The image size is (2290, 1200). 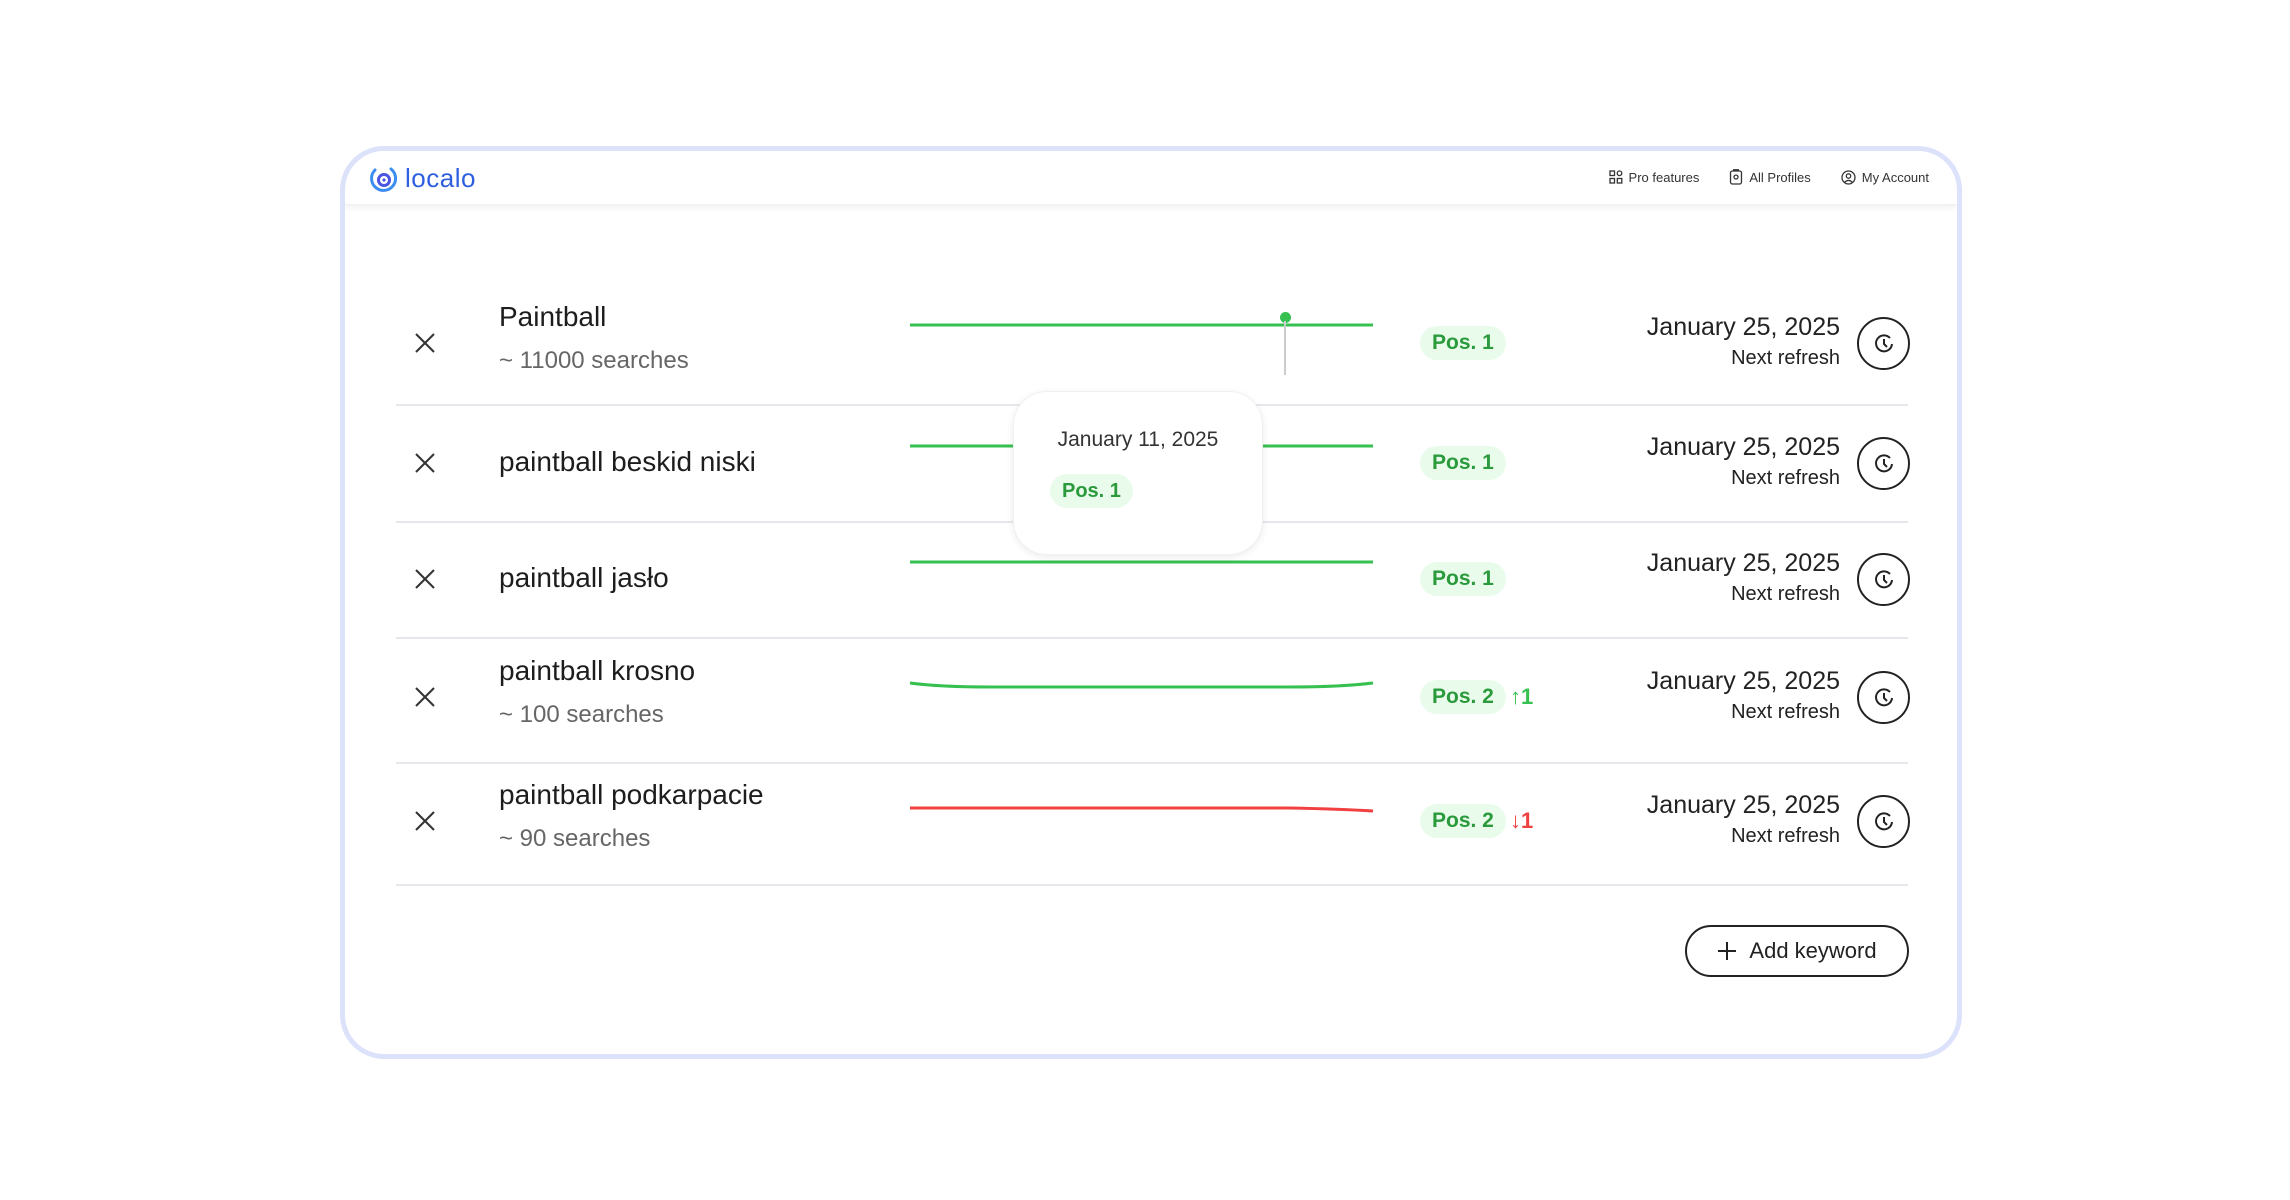 I want to click on top-nav: Pro features All Profiles My Account, so click(x=1768, y=177).